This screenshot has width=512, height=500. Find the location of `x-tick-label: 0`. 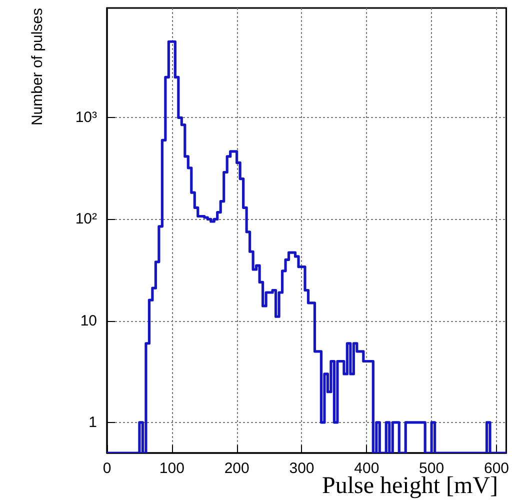

x-tick-label: 0 is located at coordinates (107, 468).